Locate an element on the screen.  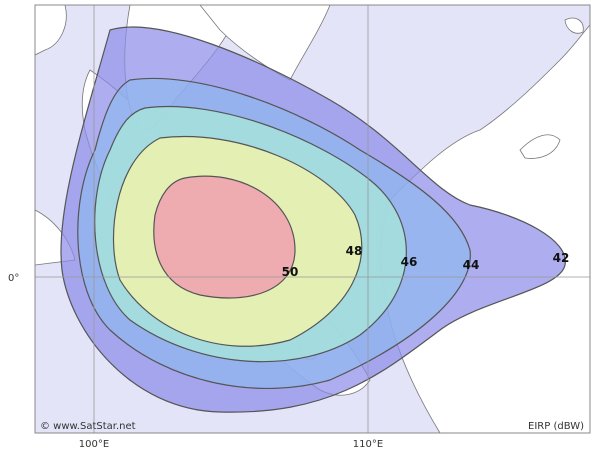
contour-label: 48 is located at coordinates (354, 251).